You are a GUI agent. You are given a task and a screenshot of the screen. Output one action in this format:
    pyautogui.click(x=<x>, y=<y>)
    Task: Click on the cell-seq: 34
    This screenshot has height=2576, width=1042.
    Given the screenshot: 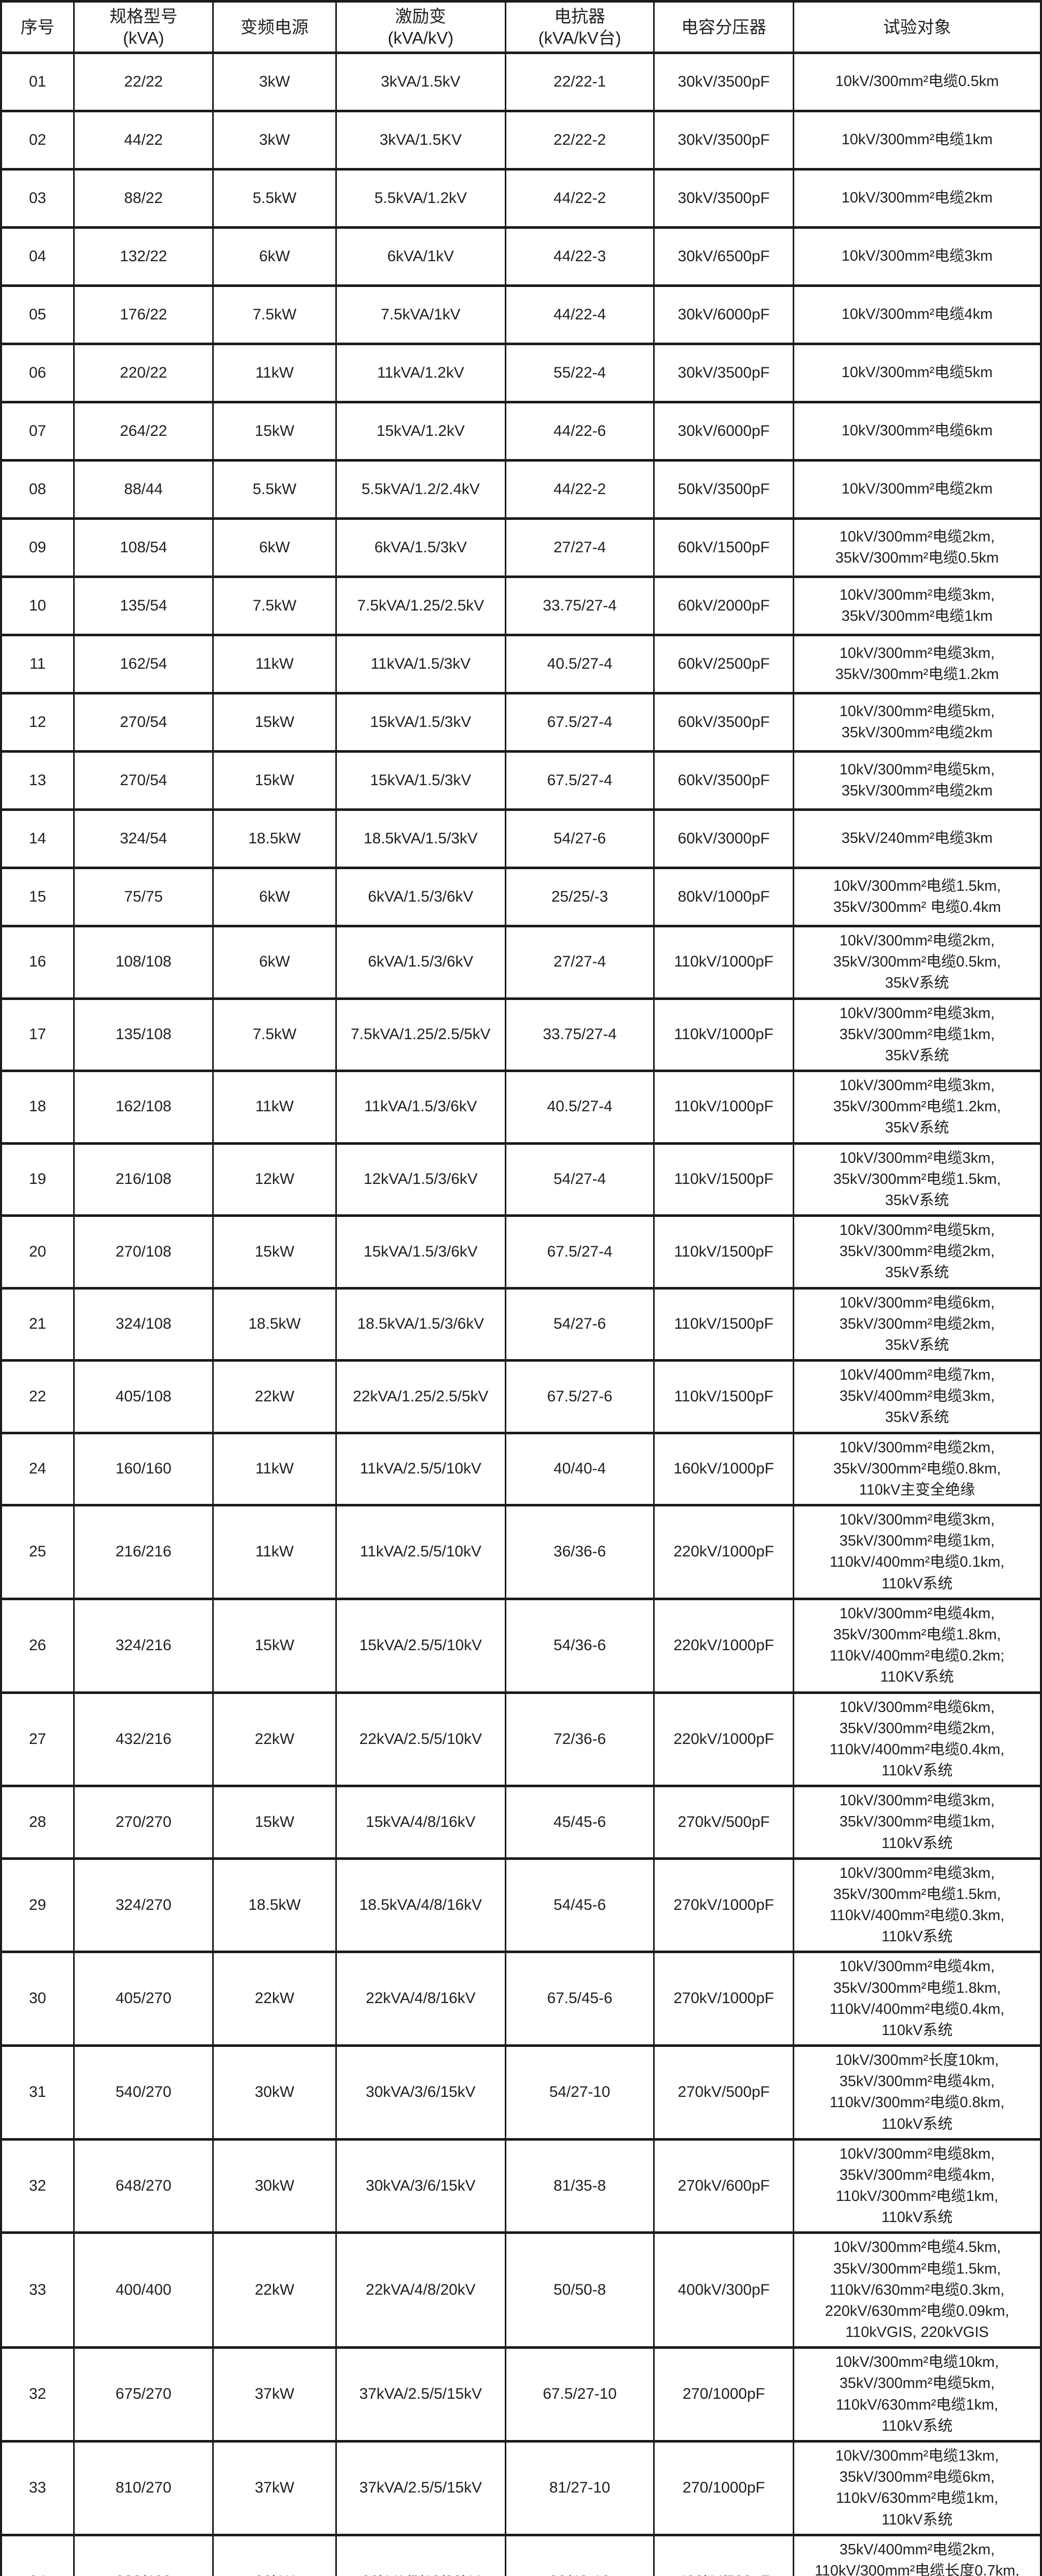 What is the action you would take?
    pyautogui.click(x=38, y=2555)
    